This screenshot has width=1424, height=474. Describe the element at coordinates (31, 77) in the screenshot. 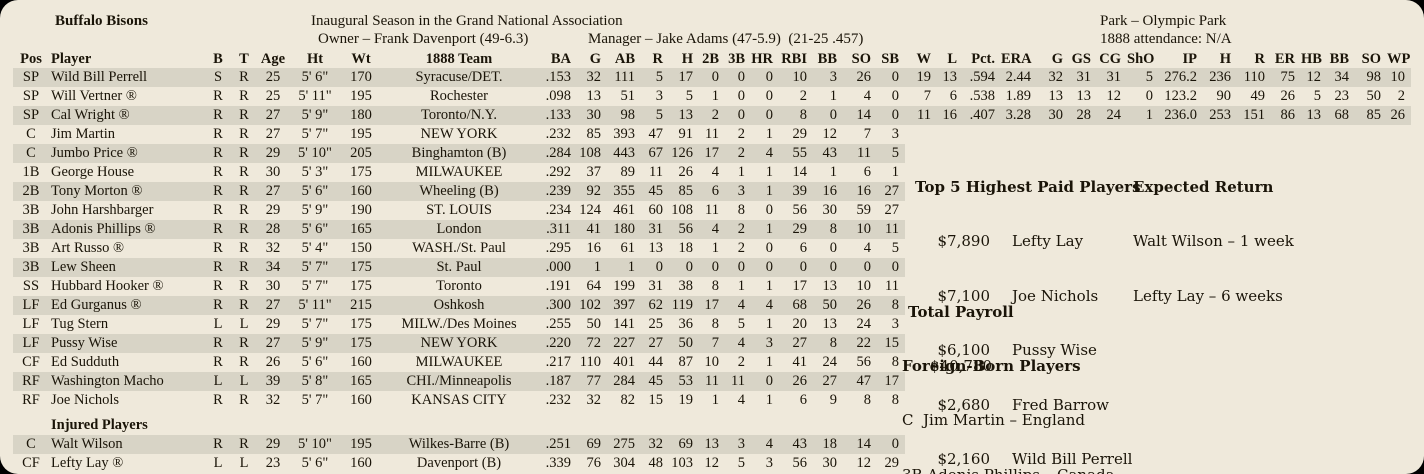

I see `stat-cell: SP` at that location.